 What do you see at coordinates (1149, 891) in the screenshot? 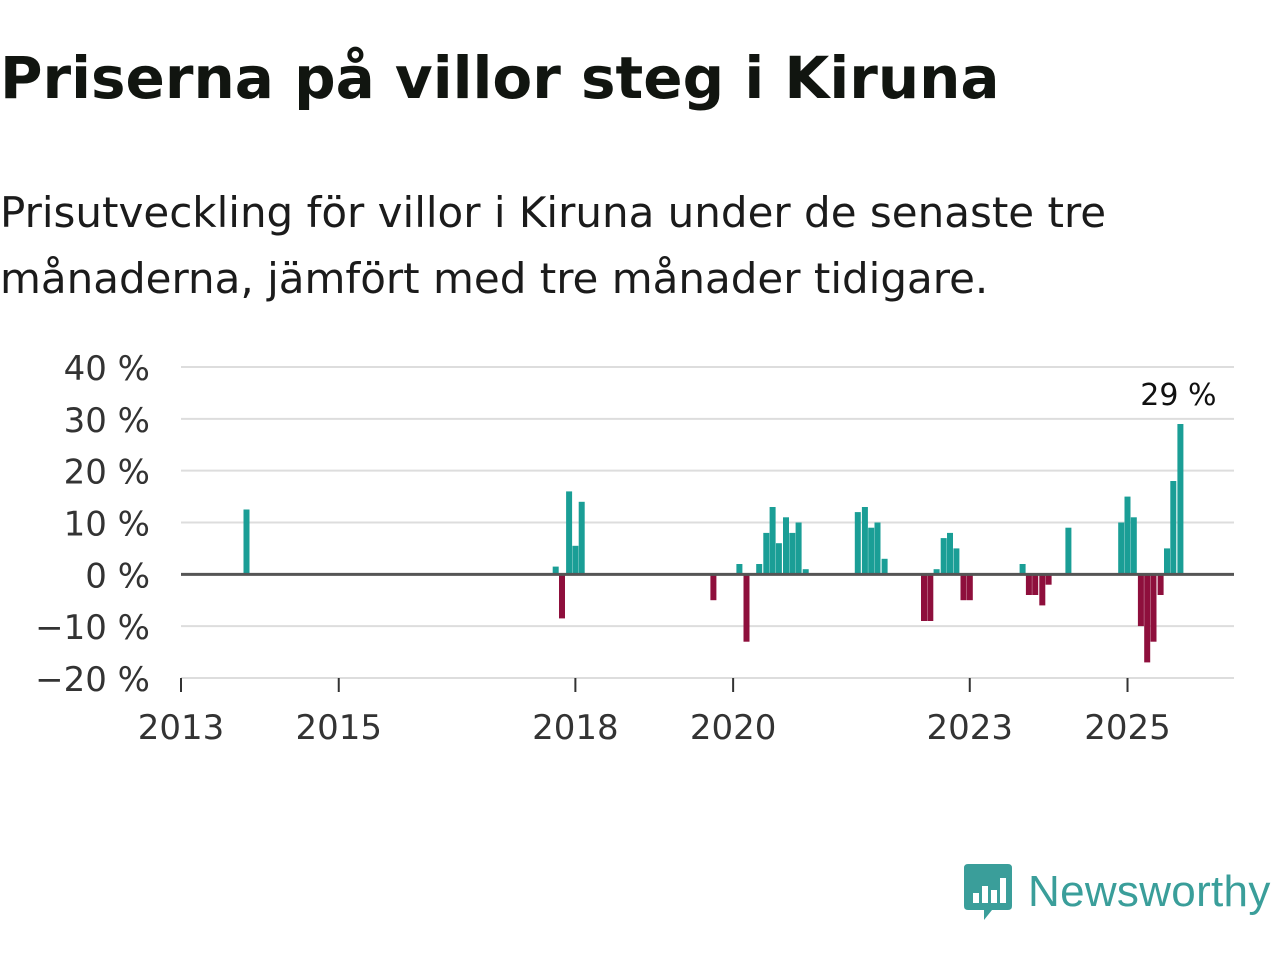
I see `newsworthy-logo-text: Newsworthy` at bounding box center [1149, 891].